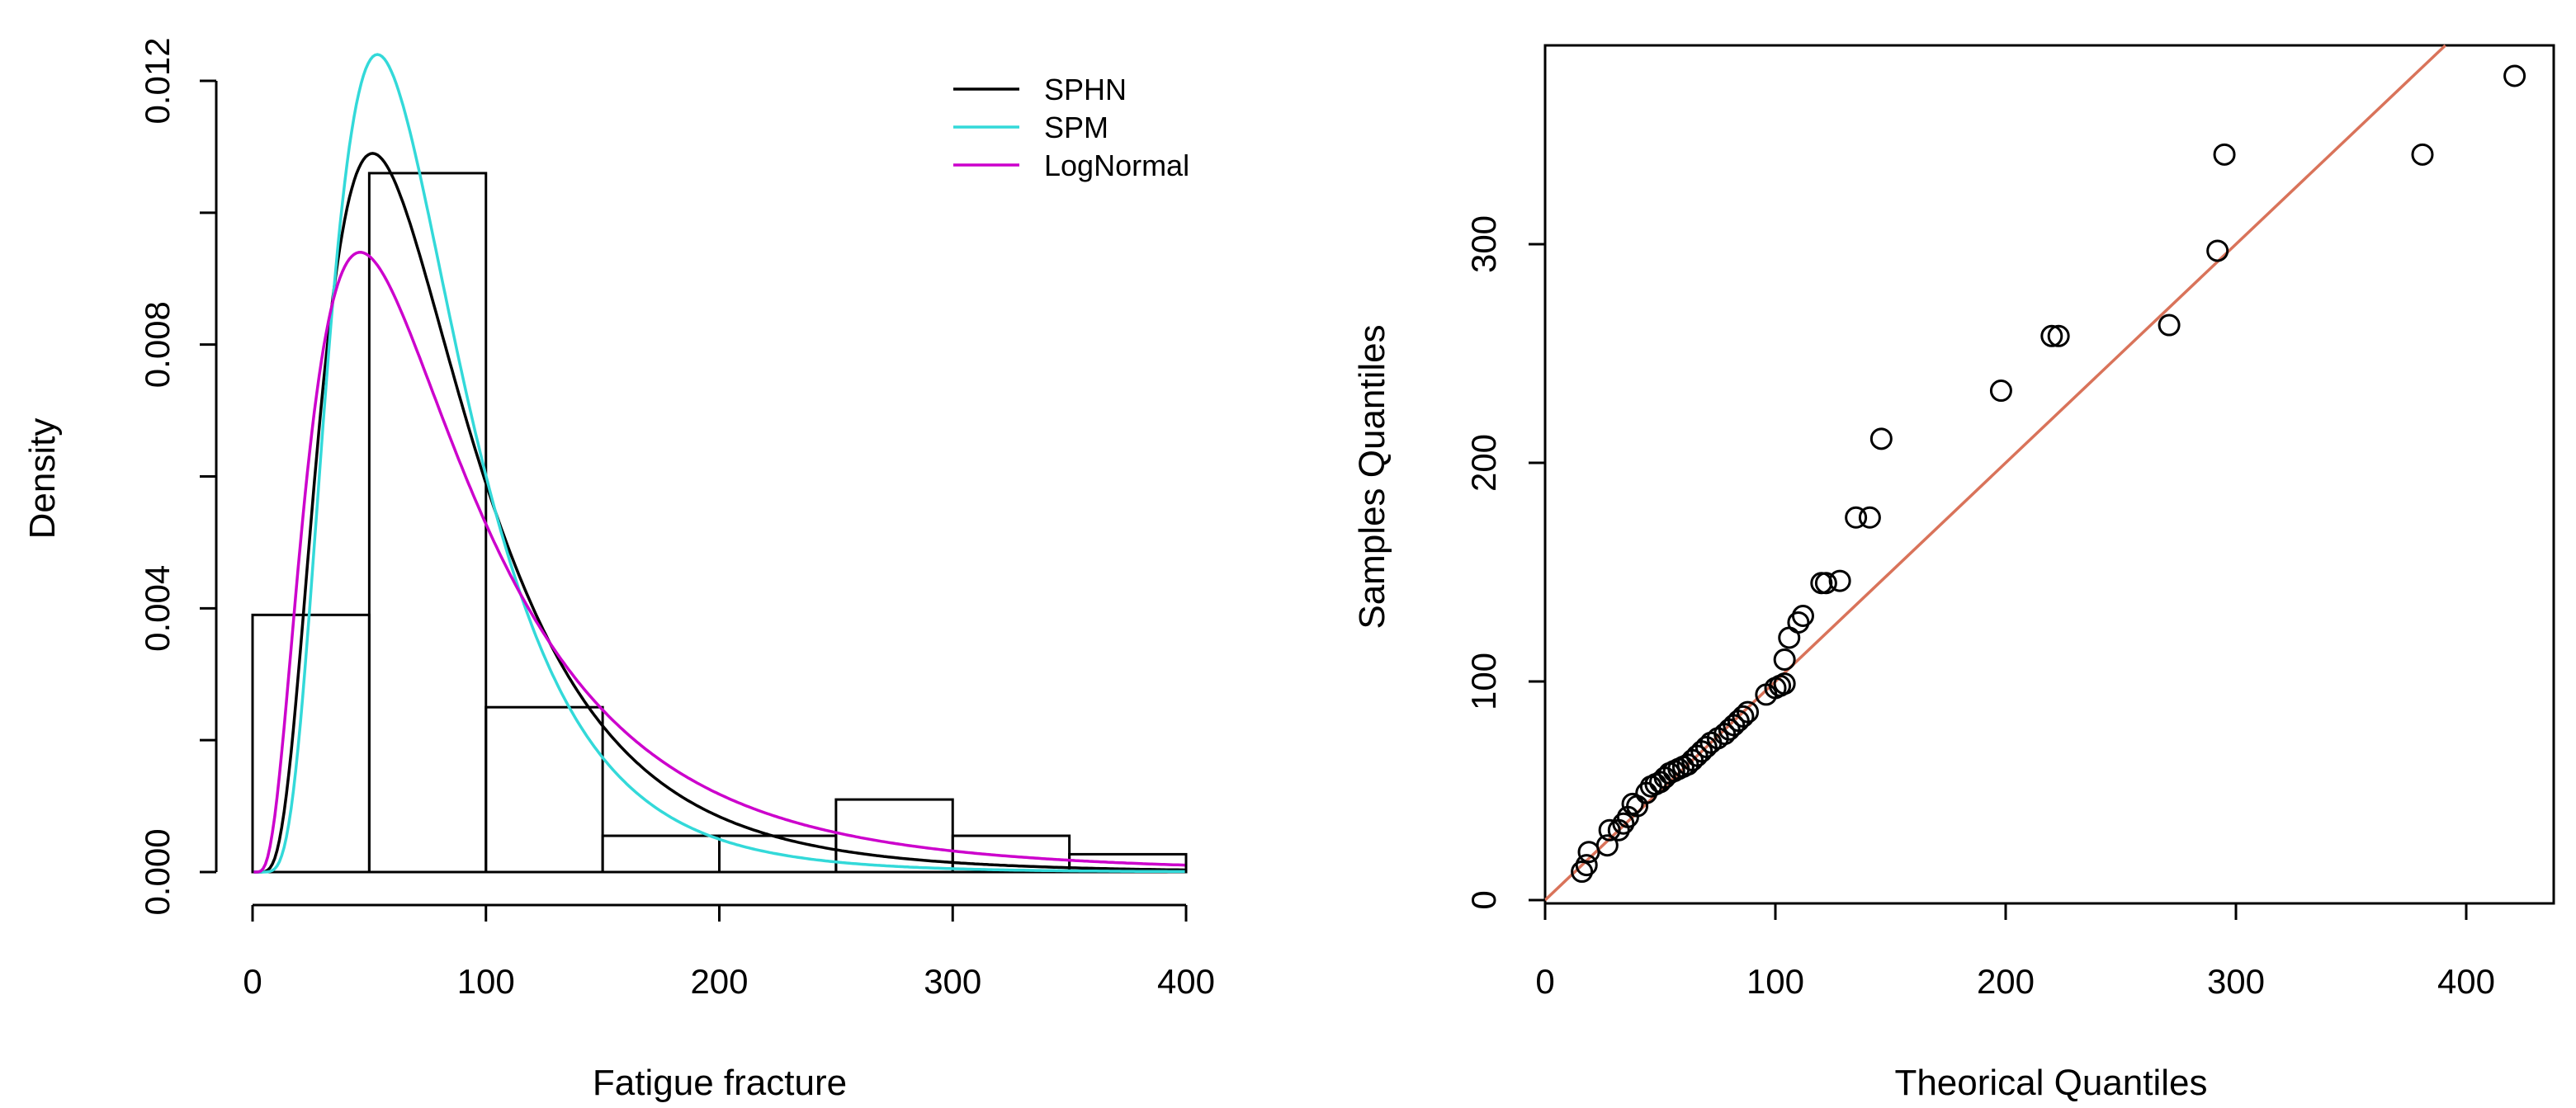  Describe the element at coordinates (1483, 244) in the screenshot. I see `y-tick-label: 300` at that location.